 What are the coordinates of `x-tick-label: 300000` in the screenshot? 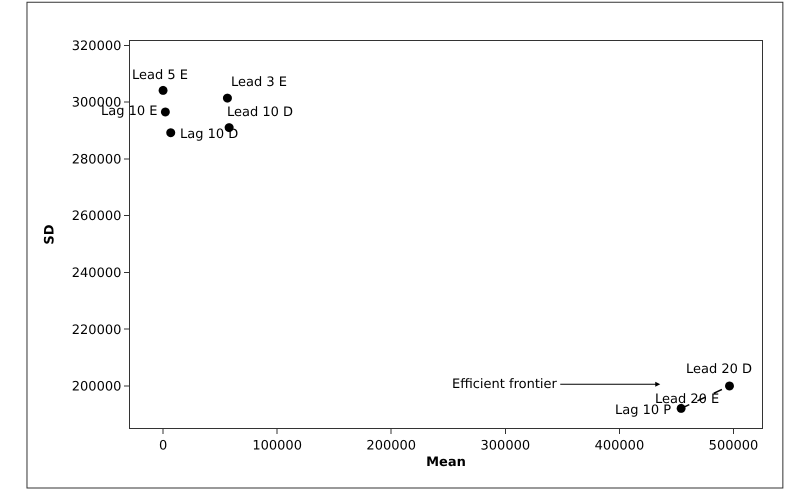 It's located at (505, 446).